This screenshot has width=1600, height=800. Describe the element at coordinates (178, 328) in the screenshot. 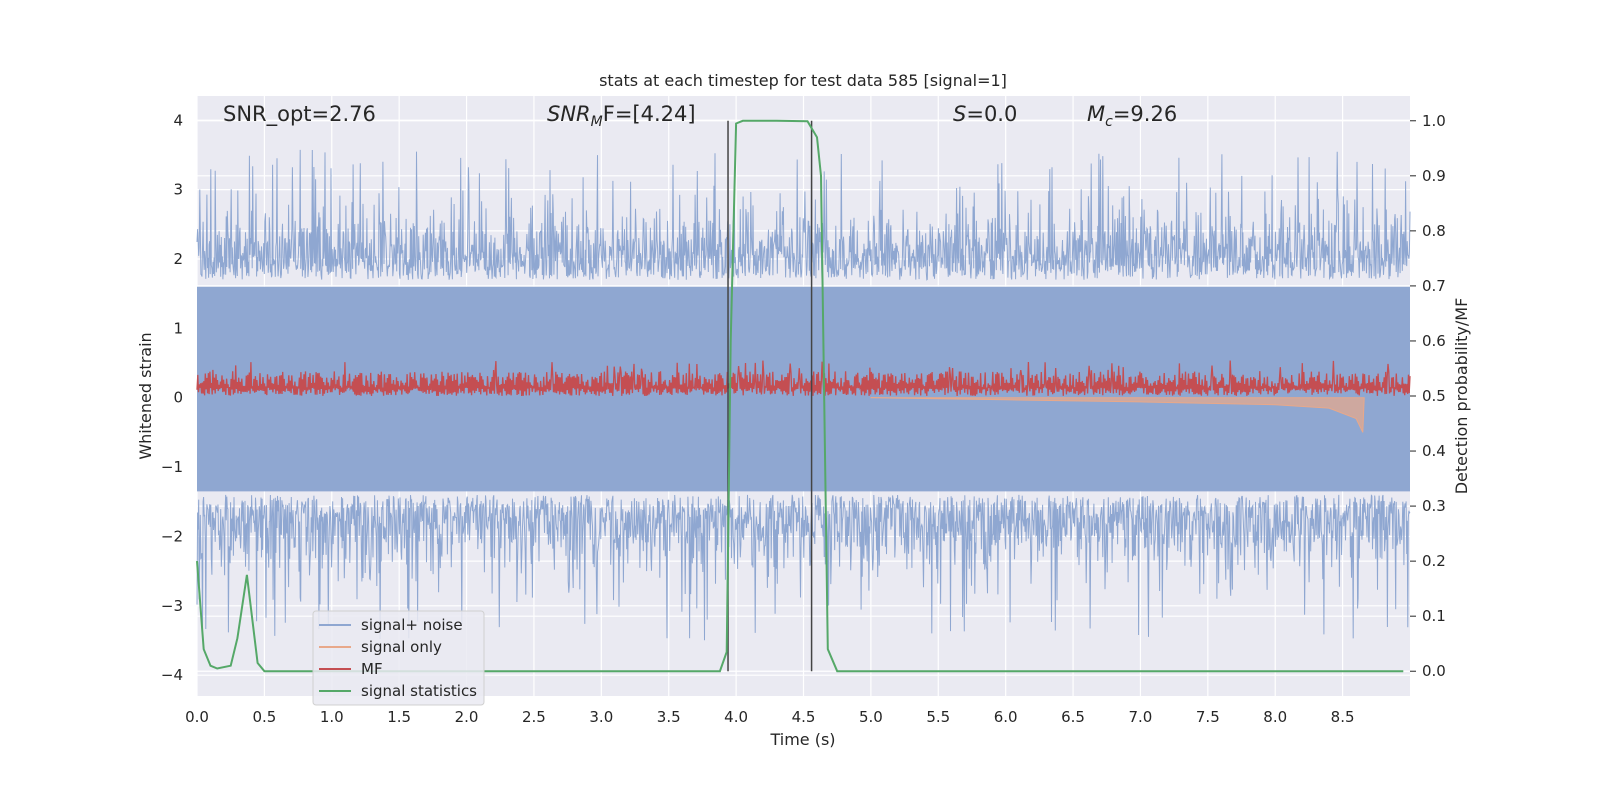

I see `y-tick-label: 1` at that location.